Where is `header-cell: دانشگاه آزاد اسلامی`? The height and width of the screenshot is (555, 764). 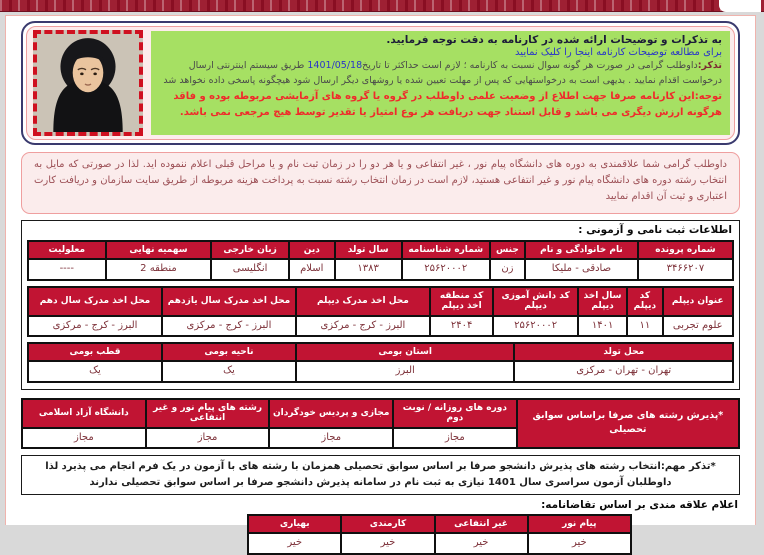 header-cell: دانشگاه آزاد اسلامی is located at coordinates (84, 413).